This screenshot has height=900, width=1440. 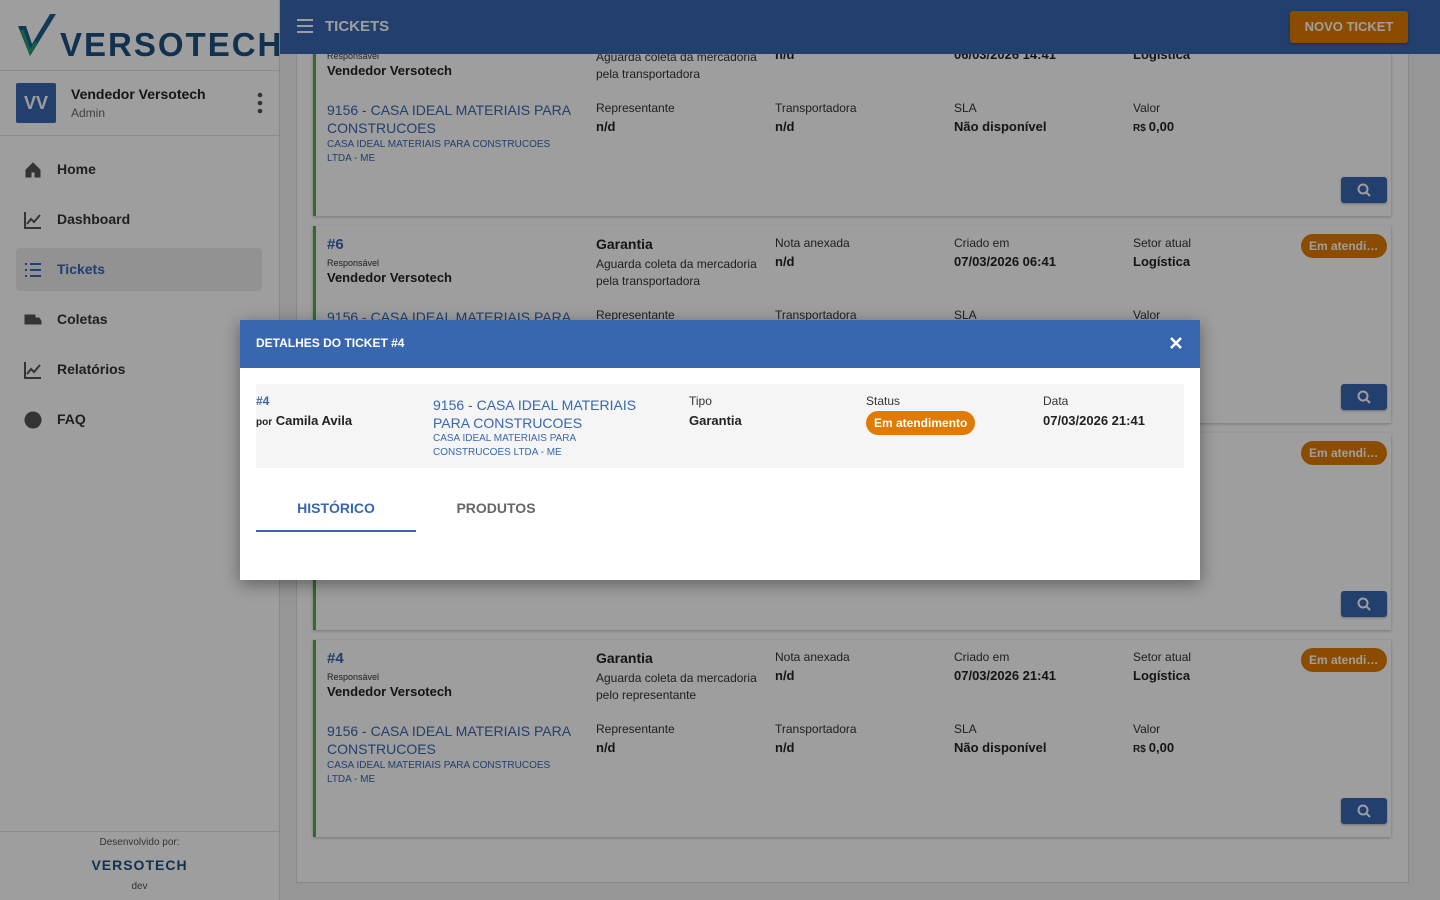 I want to click on nav-label: Dashboard, so click(x=94, y=219).